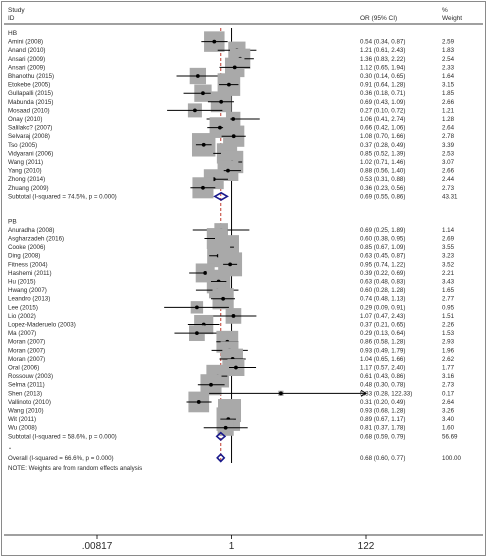 The width and height of the screenshot is (487, 557). Describe the element at coordinates (448, 350) in the screenshot. I see `study-weight-text: 1.96` at that location.